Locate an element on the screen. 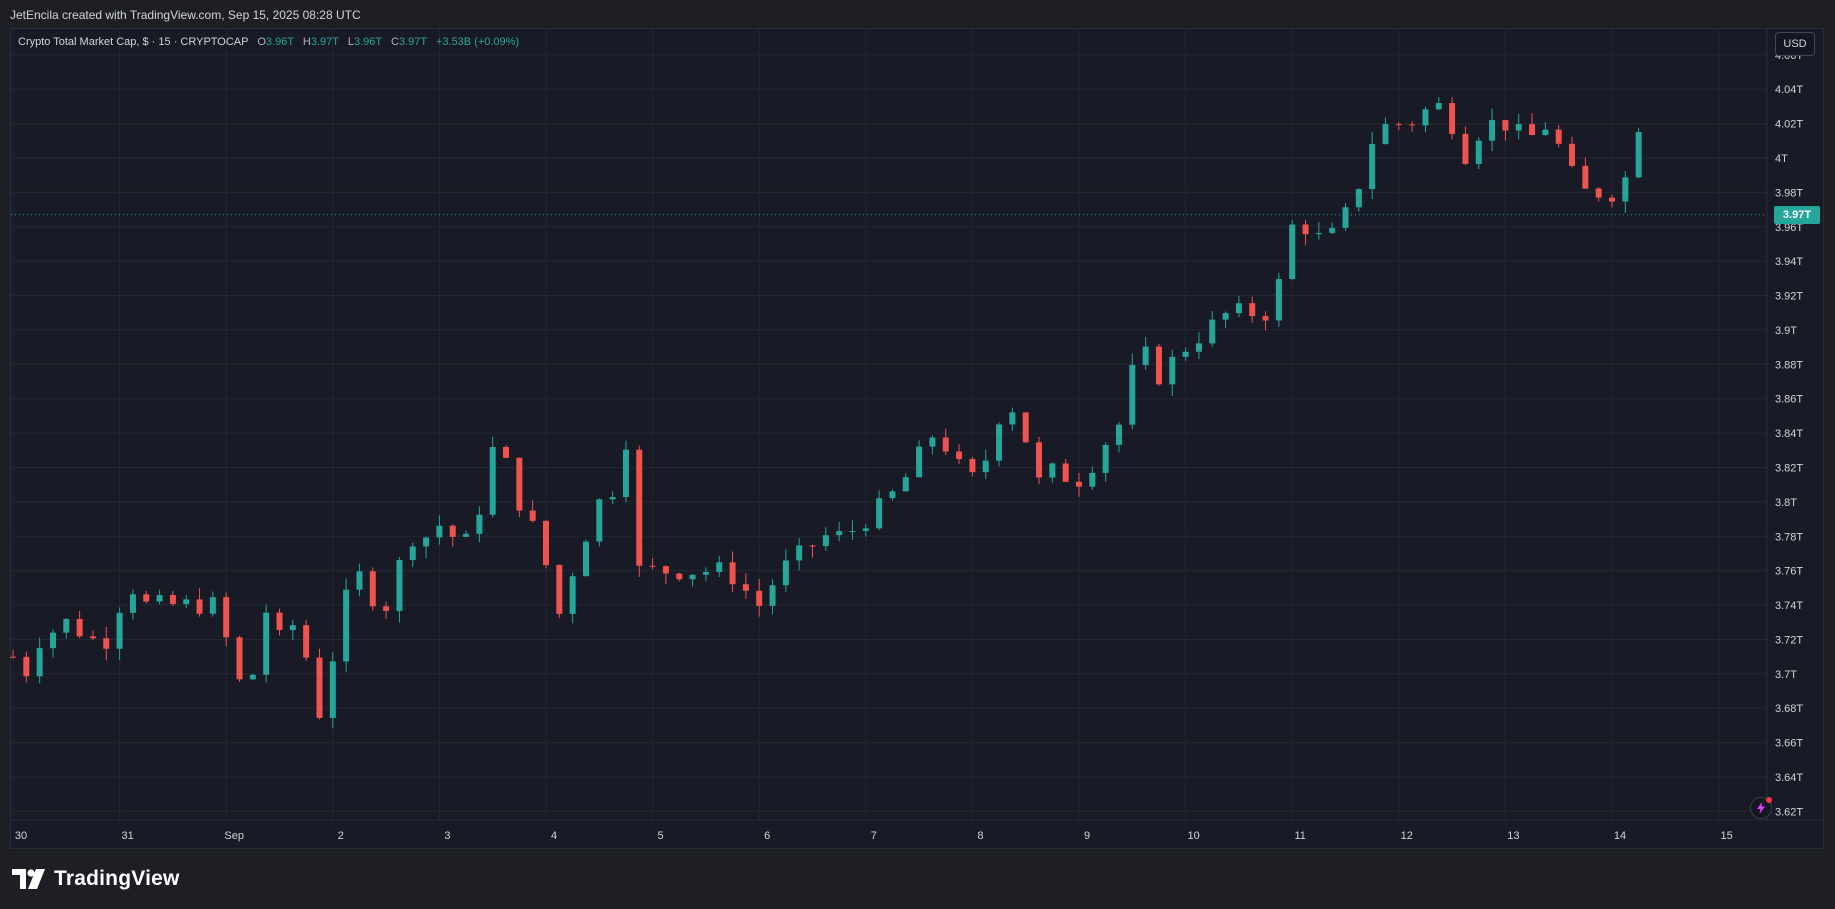 This screenshot has width=1835, height=909. x-tick-label: 10 is located at coordinates (1193, 836).